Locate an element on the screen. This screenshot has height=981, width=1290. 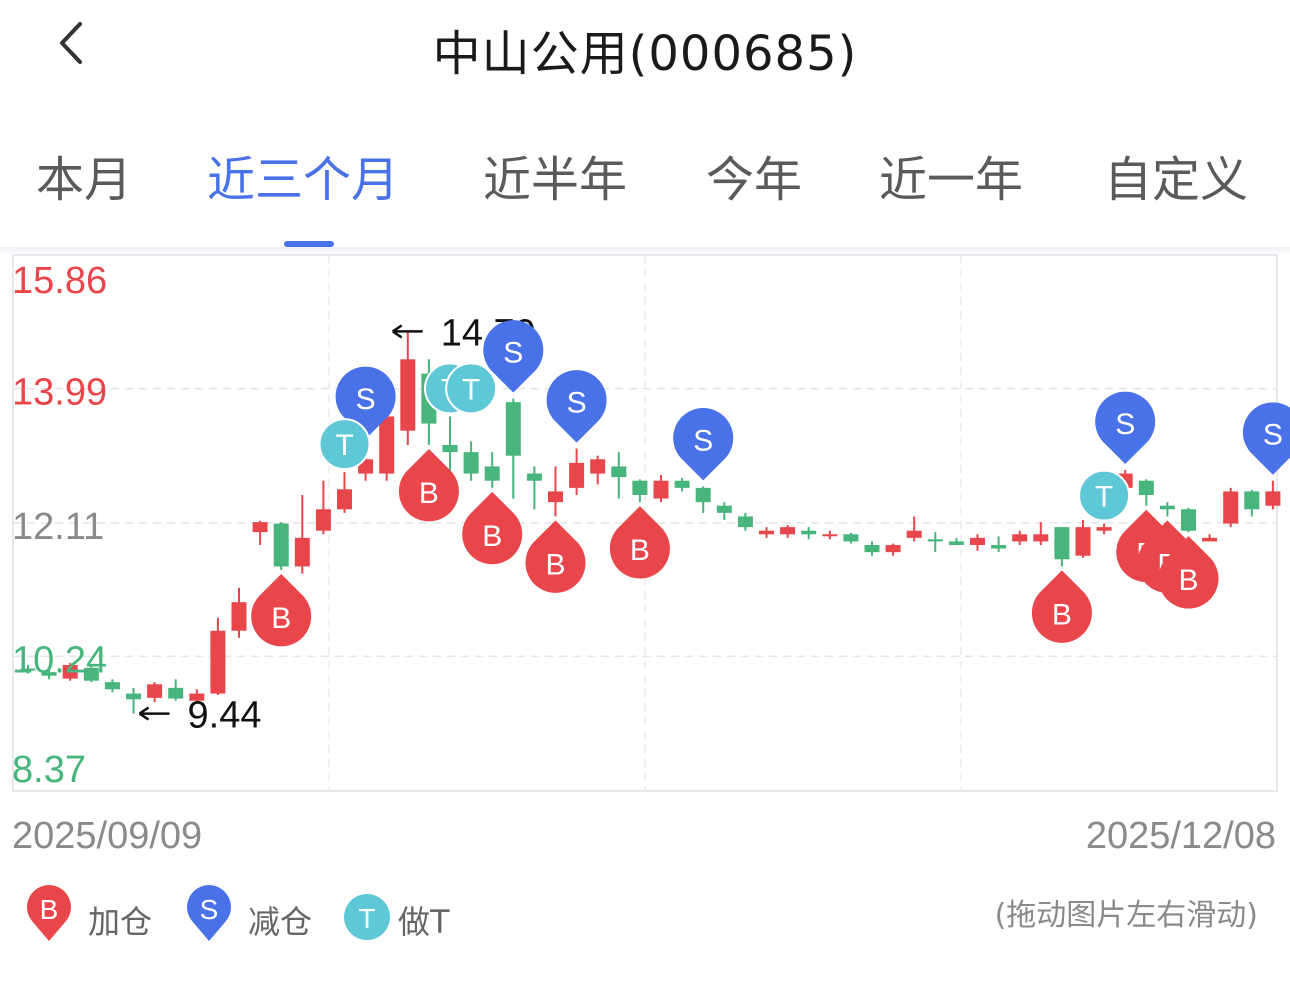
legend-label-t: 做T is located at coordinates (424, 922).